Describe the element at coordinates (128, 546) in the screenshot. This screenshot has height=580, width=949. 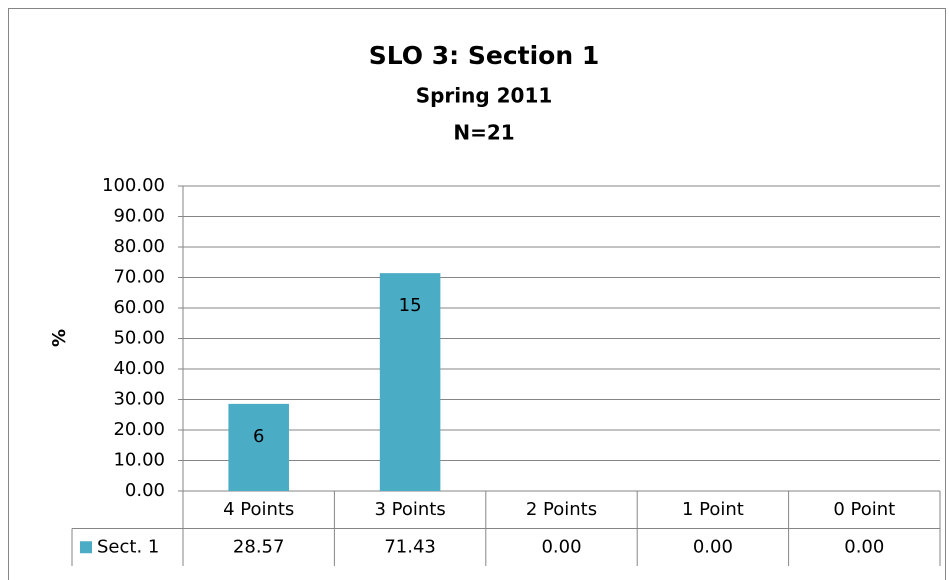
I see `legend-label: Sect. 1` at that location.